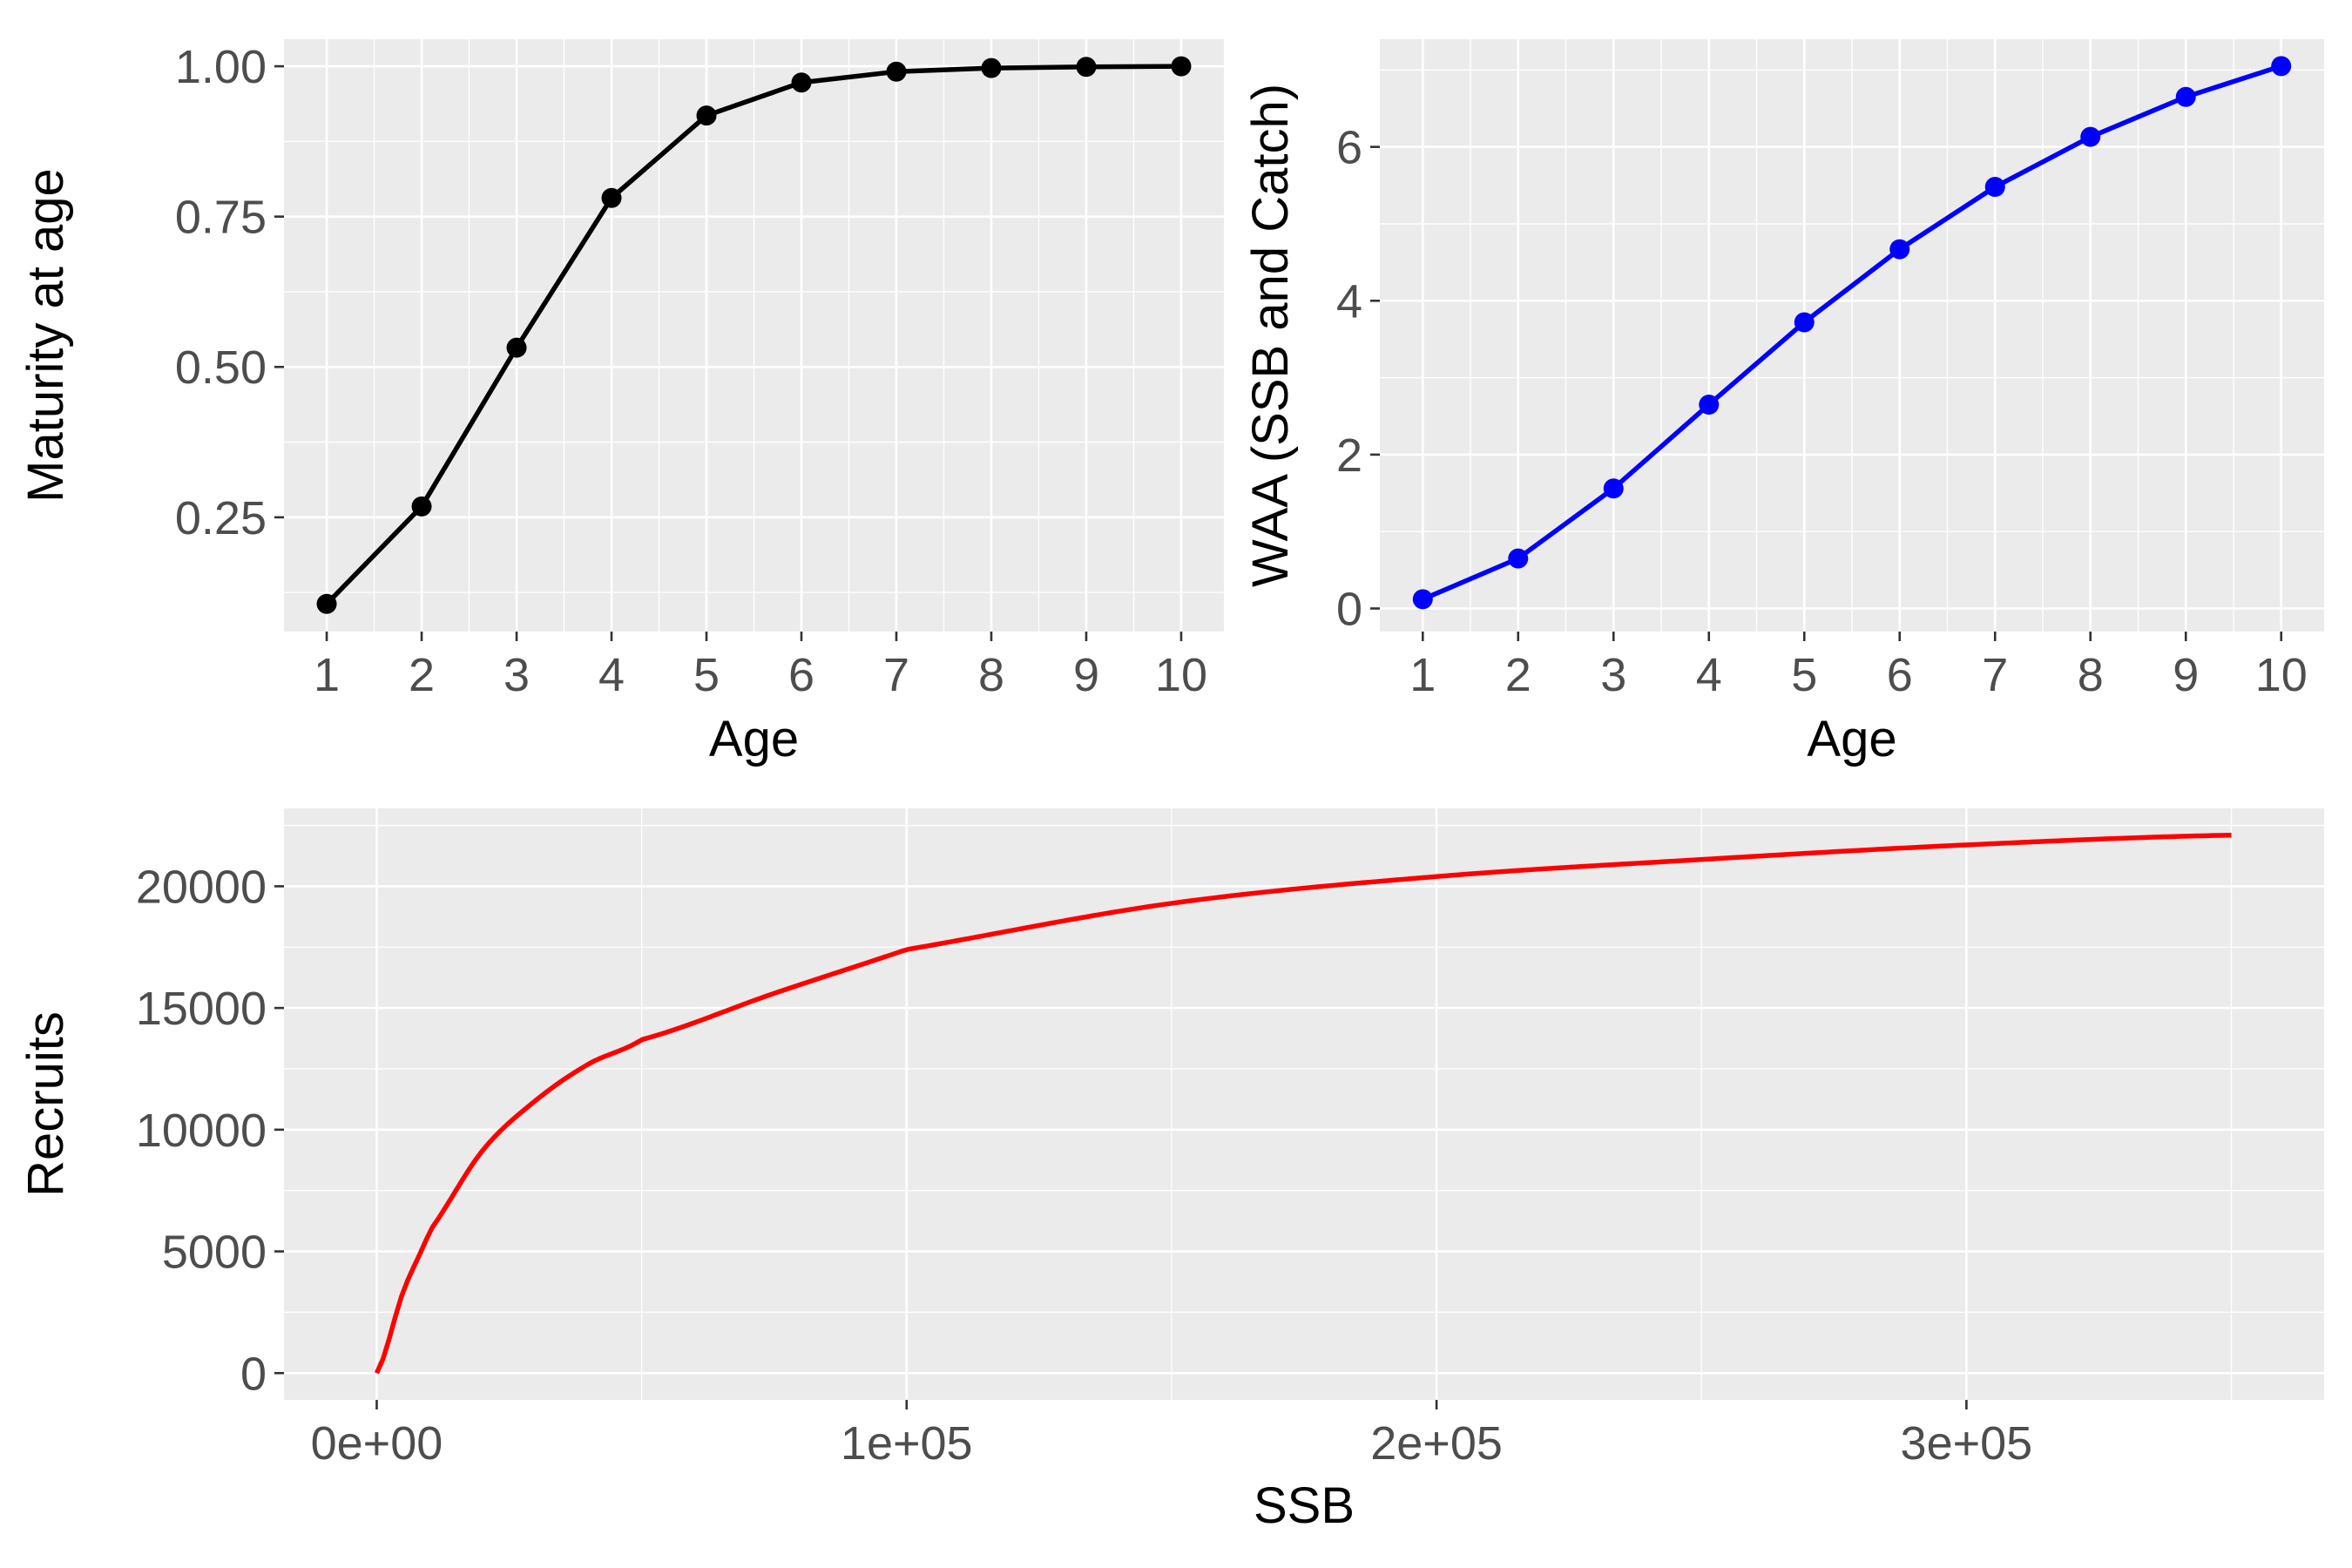  Describe the element at coordinates (1437, 1443) in the screenshot. I see `x-tick-label: 2e+05` at that location.